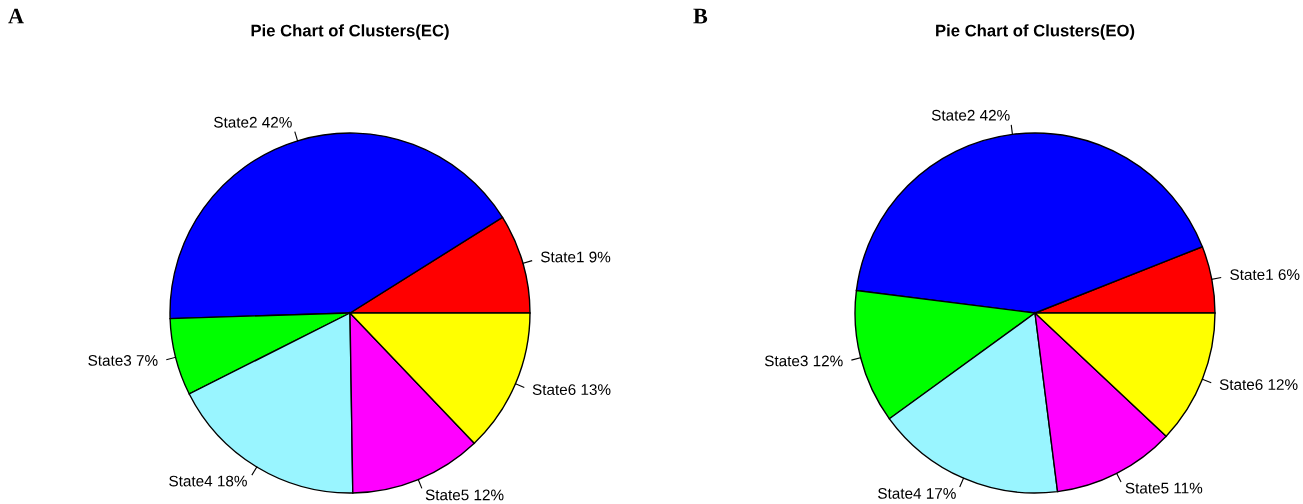  Describe the element at coordinates (1258, 384) in the screenshot. I see `slice-label: State6 12%` at that location.